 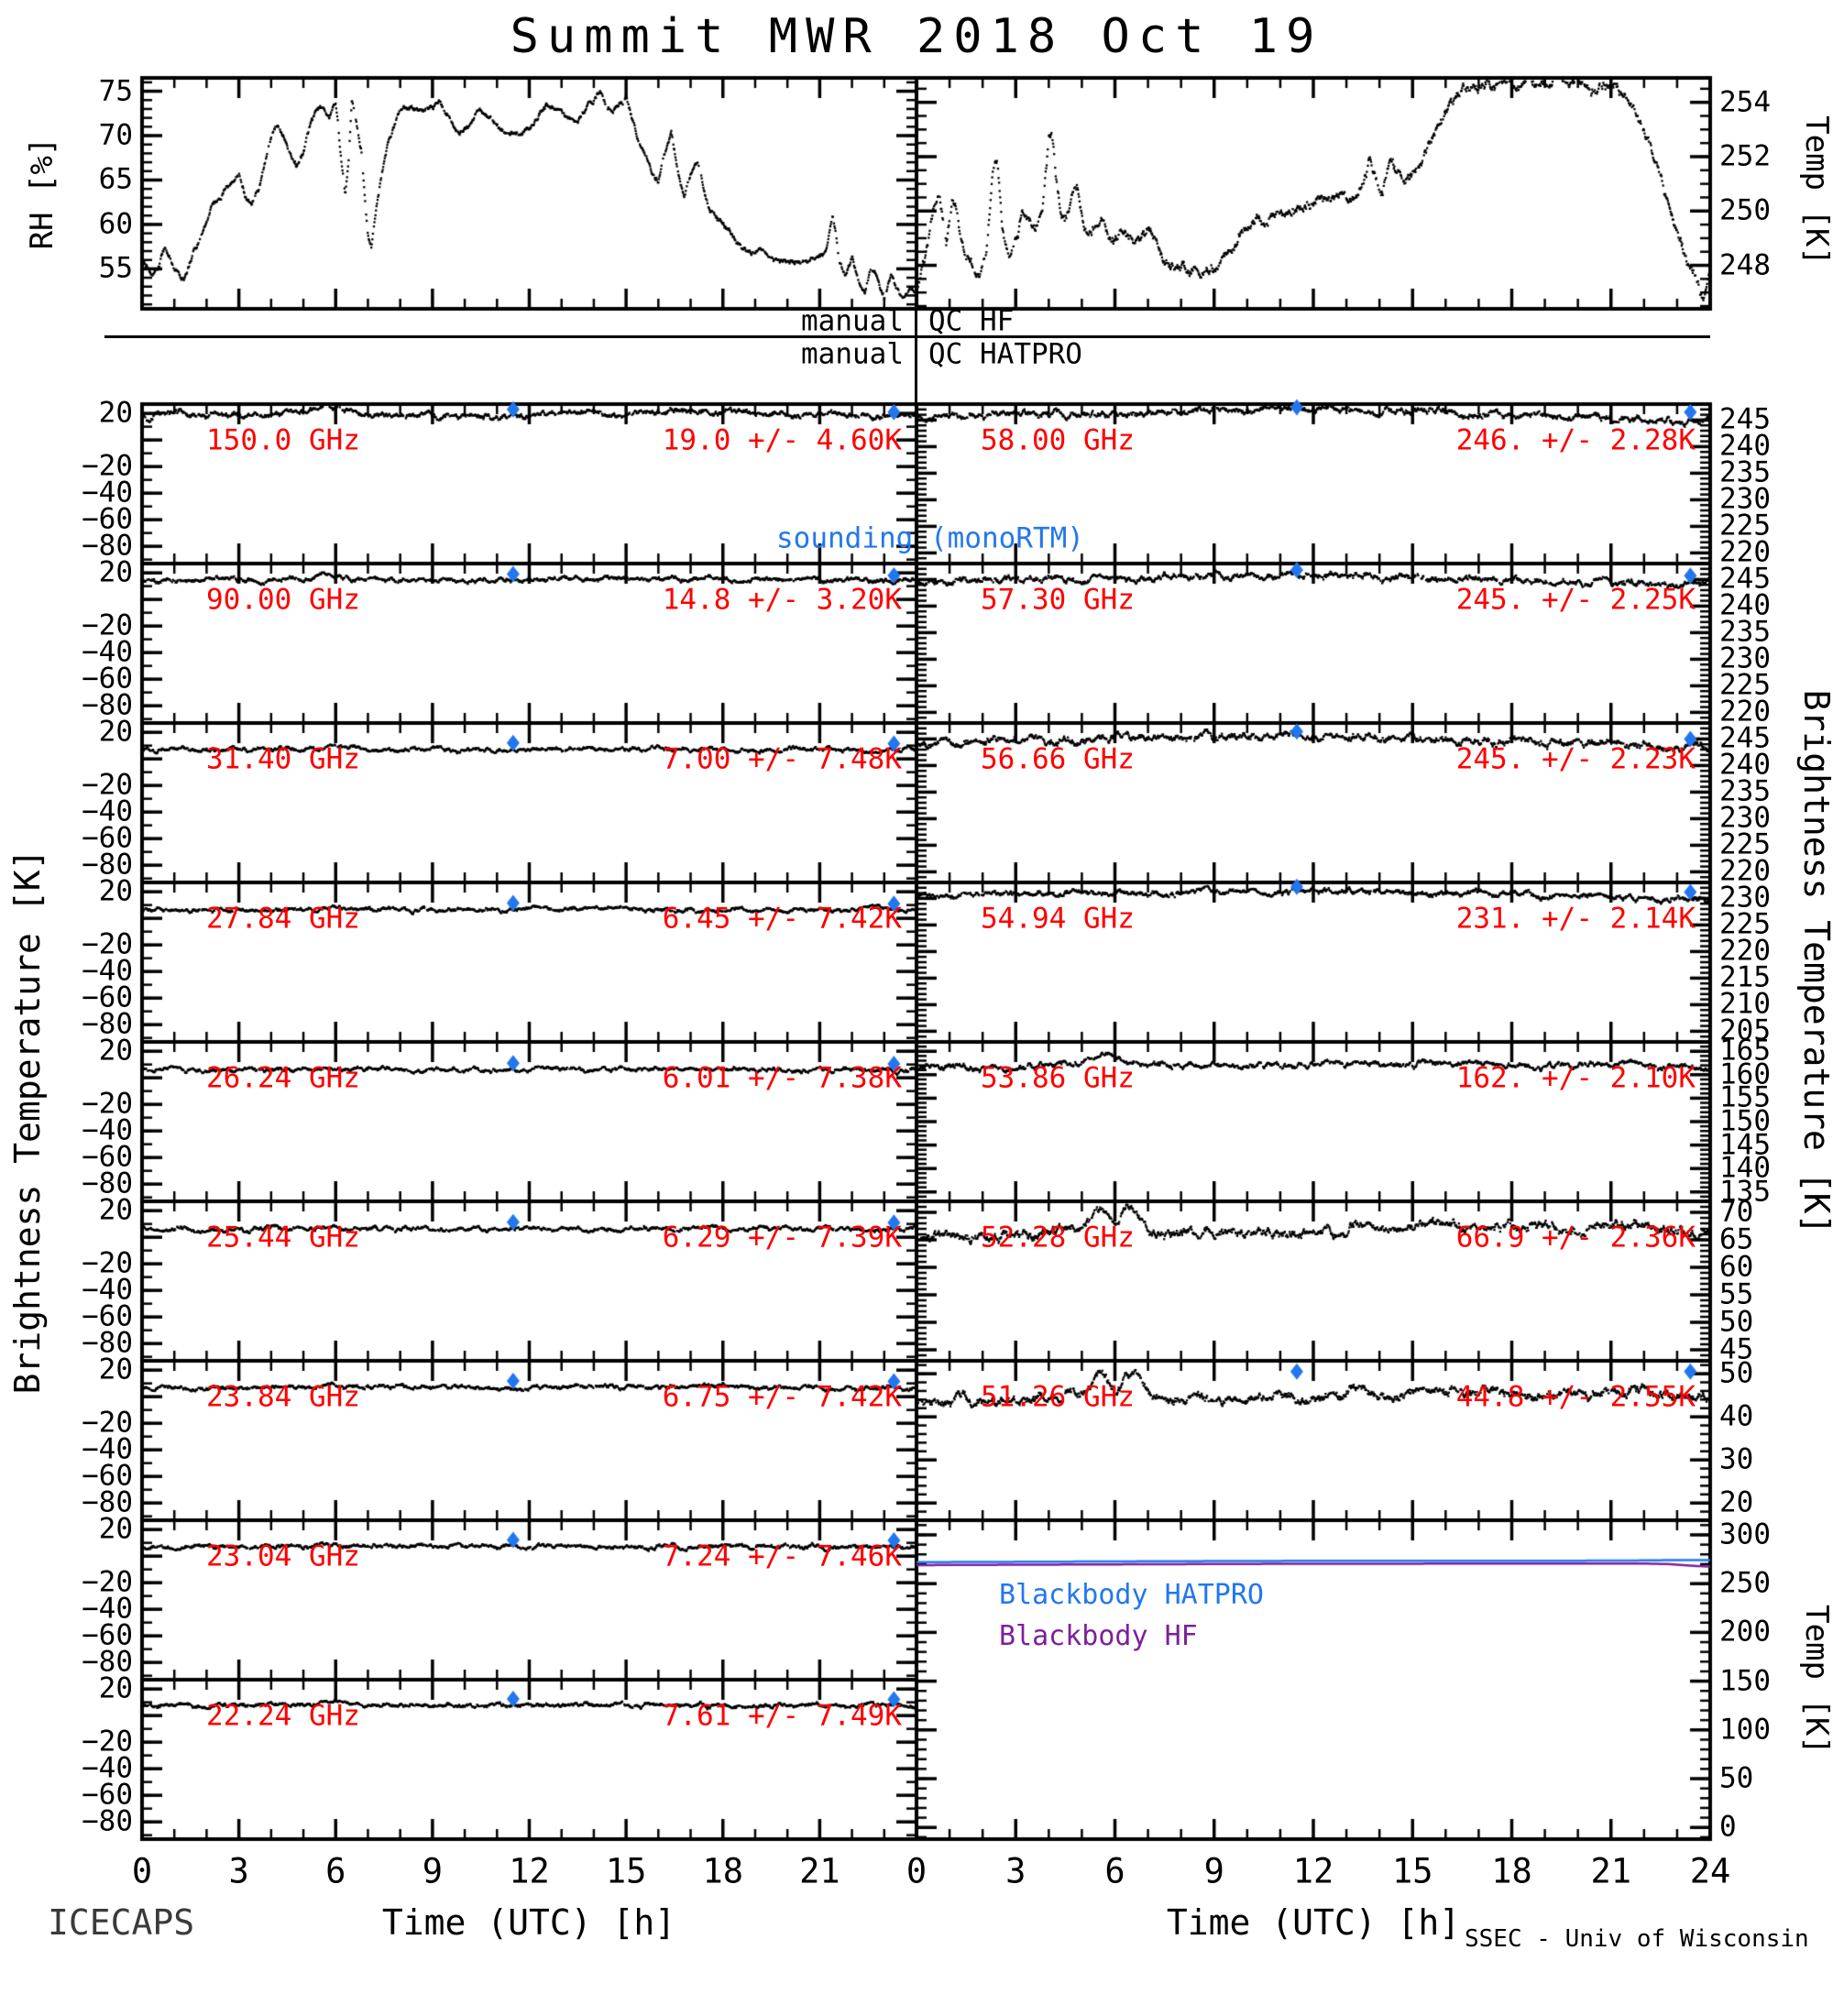 I want to click on qc-separator-line, so click(x=907, y=336).